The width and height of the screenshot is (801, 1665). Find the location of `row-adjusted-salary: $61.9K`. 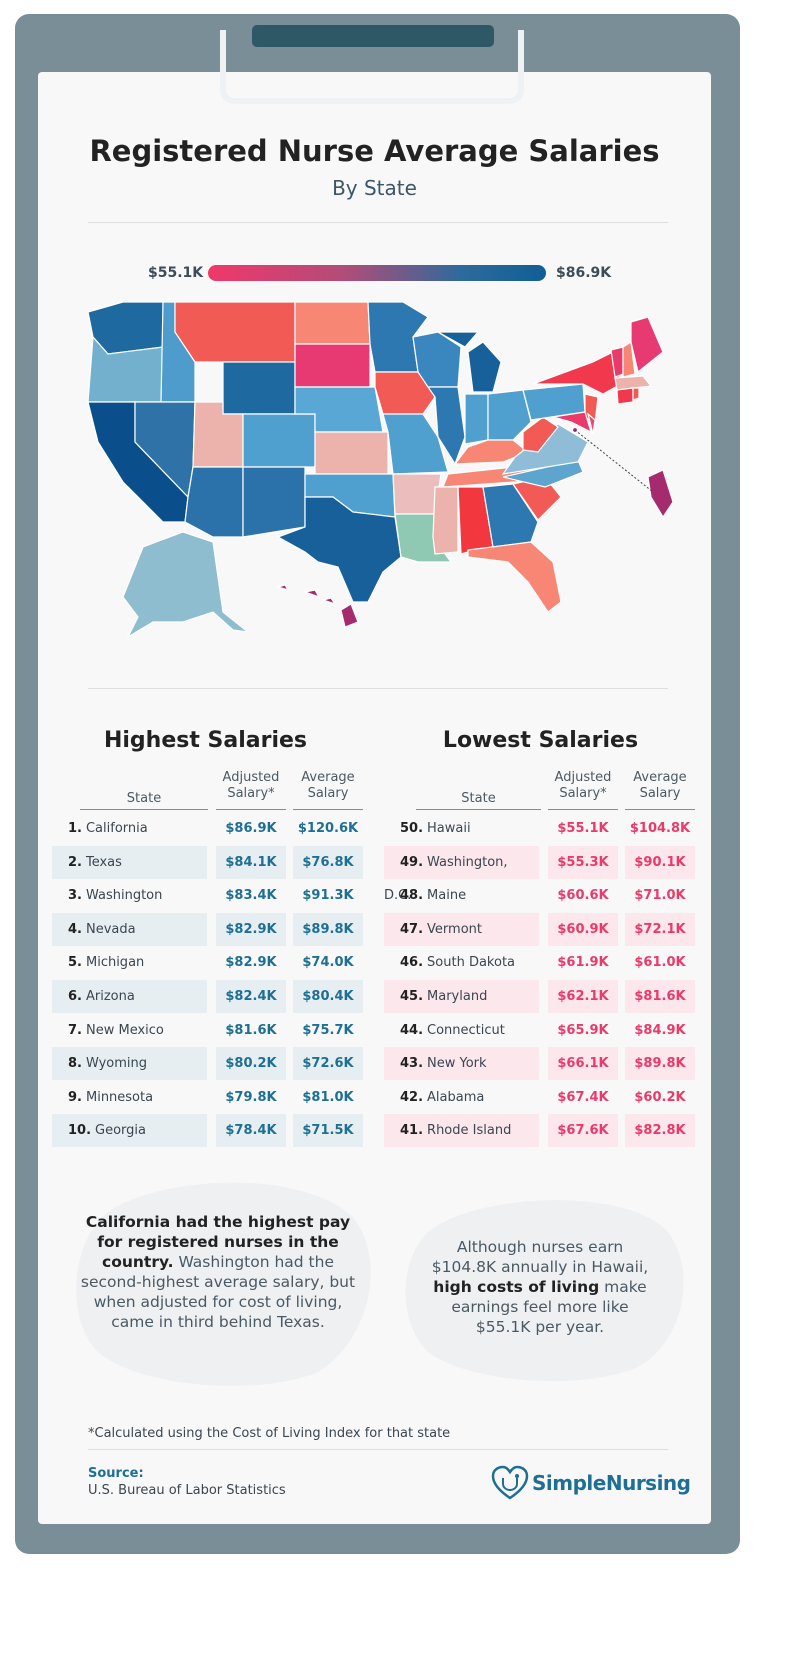

row-adjusted-salary: $61.9K is located at coordinates (583, 963).